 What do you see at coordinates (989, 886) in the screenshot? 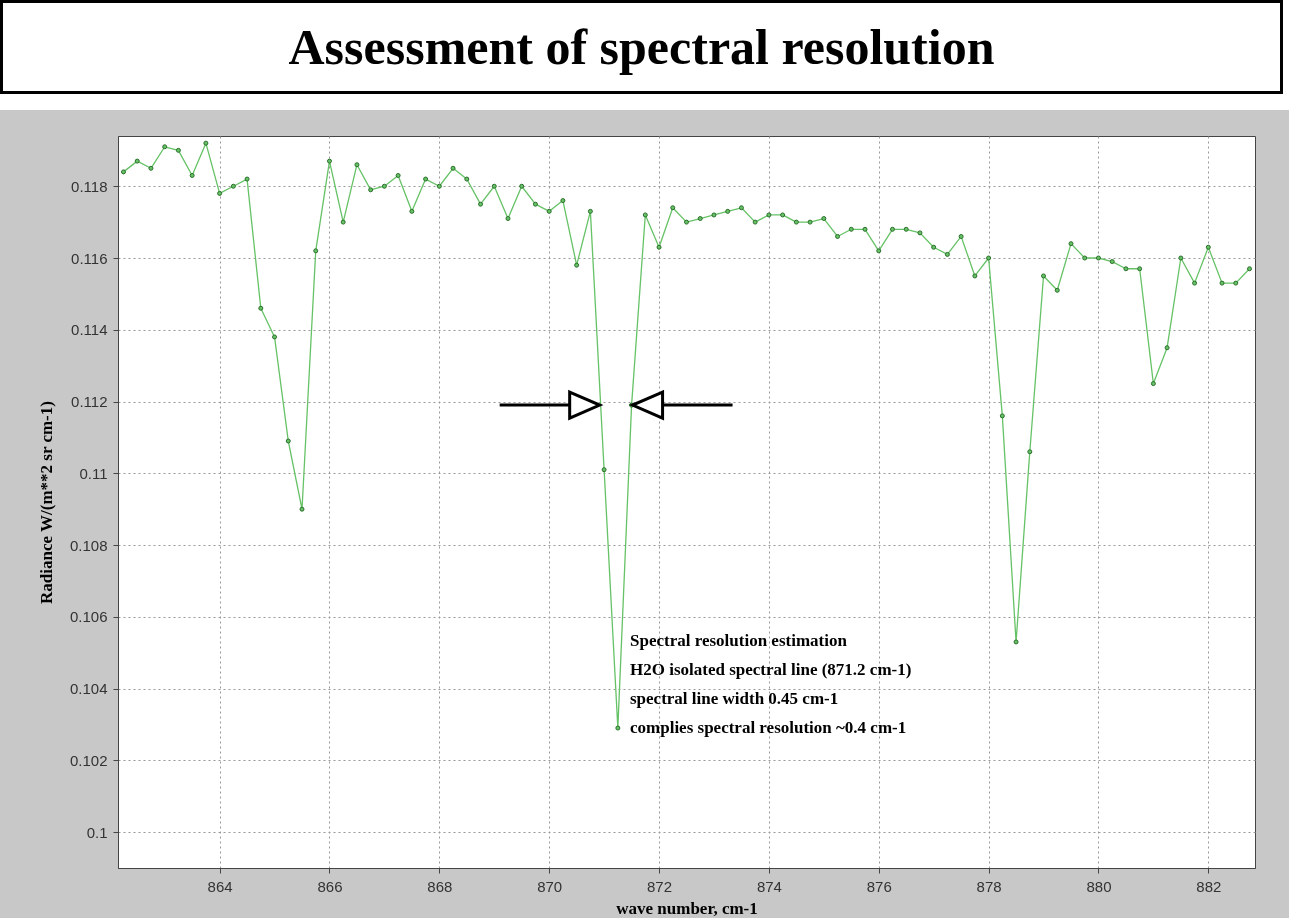
I see `x-tick-label: 878` at bounding box center [989, 886].